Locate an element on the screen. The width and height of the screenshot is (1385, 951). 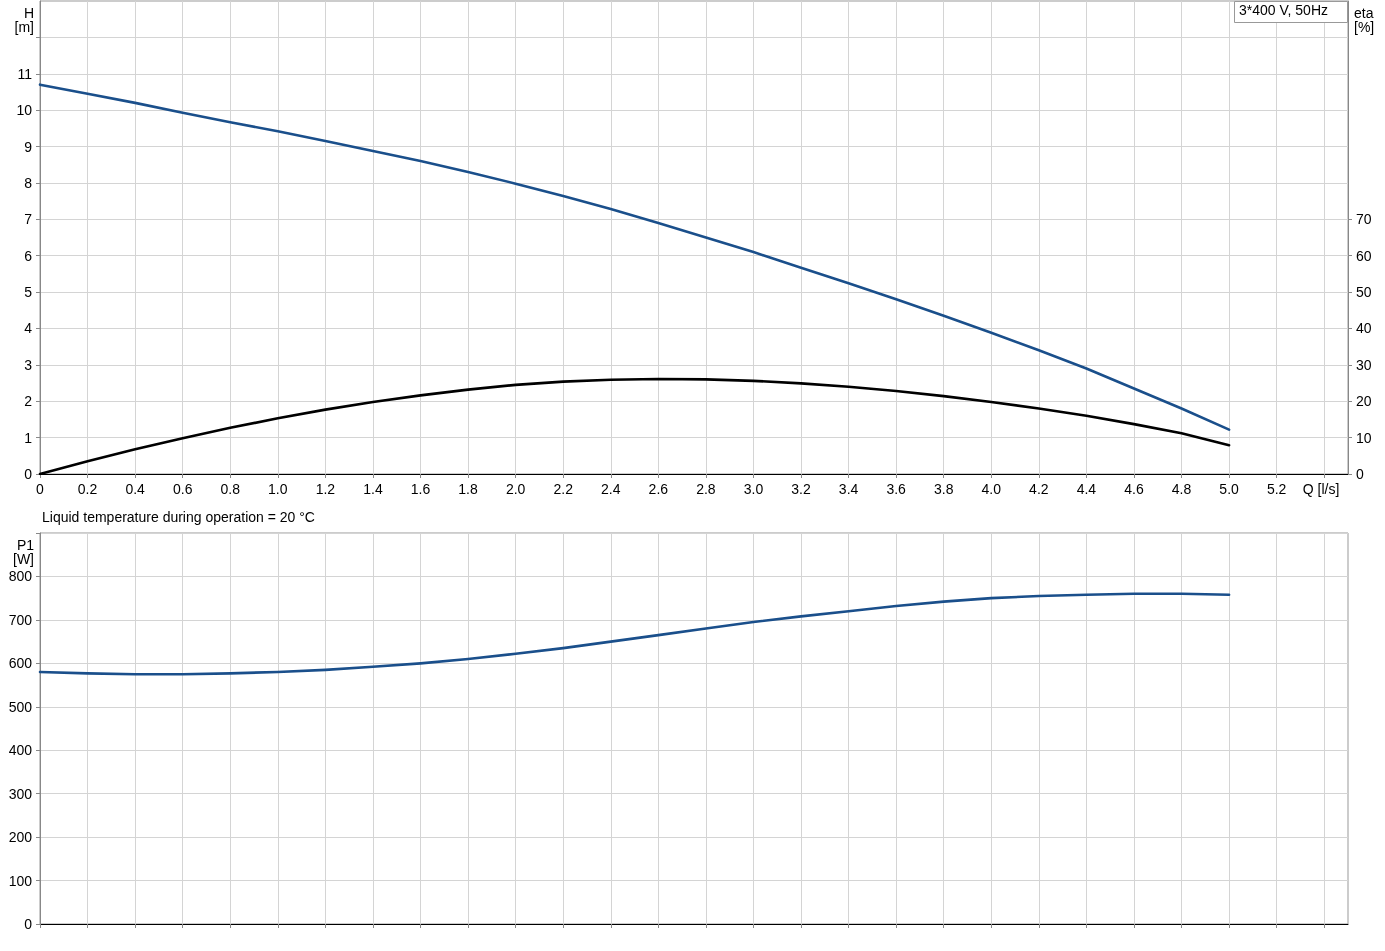
y2-tick-label: 60 is located at coordinates (1364, 255).